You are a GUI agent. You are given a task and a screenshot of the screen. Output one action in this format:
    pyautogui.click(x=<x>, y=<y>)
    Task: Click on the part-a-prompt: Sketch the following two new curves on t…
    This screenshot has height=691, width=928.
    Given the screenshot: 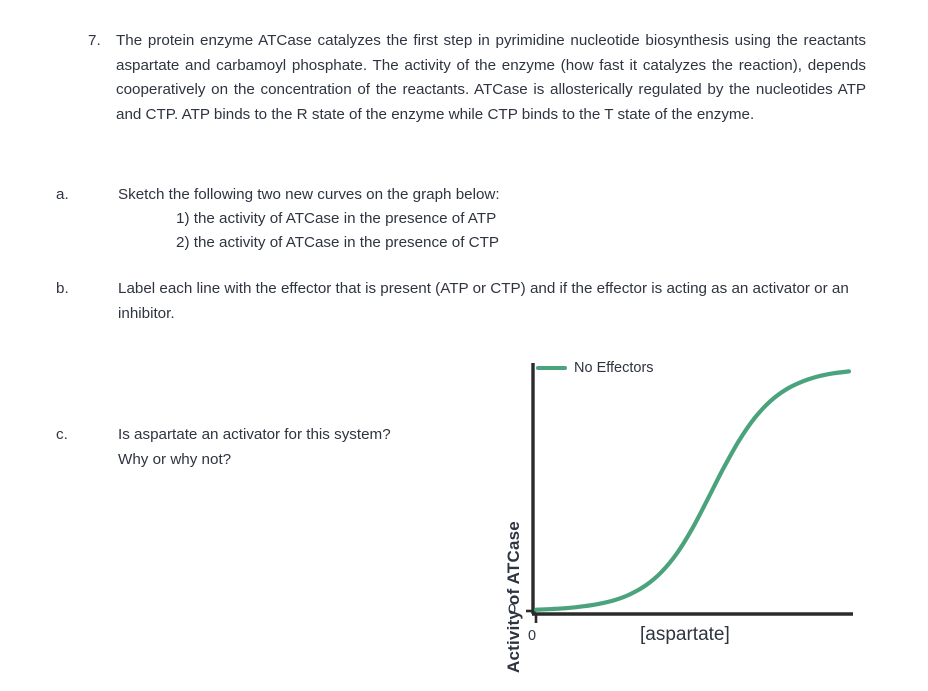 What is the action you would take?
    pyautogui.click(x=309, y=194)
    